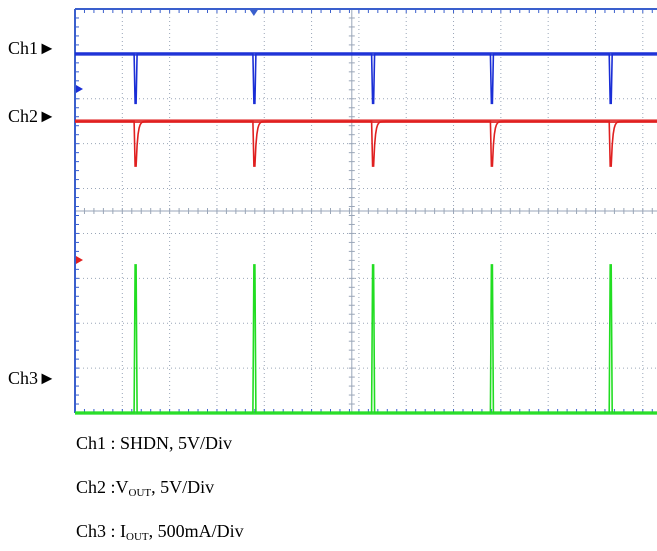 This screenshot has height=551, width=657. Describe the element at coordinates (32, 116) in the screenshot. I see `ch2-label: Ch2►` at that location.